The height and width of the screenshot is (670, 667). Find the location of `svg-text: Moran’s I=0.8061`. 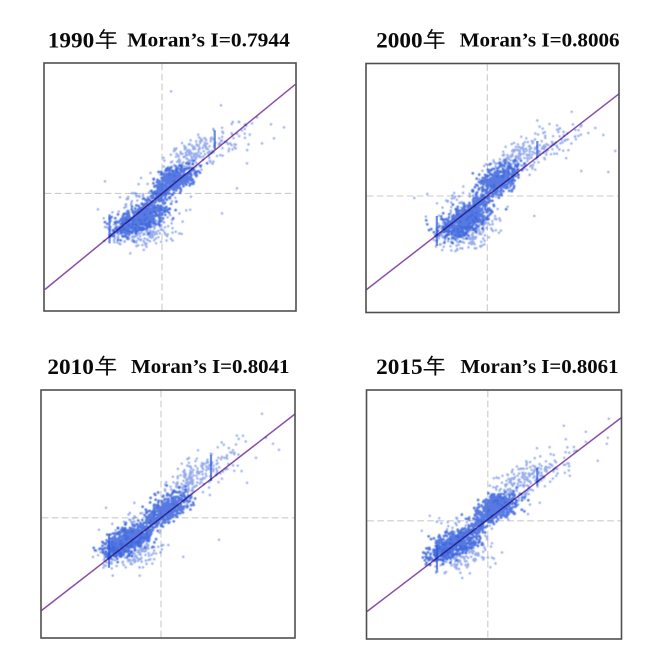

svg-text: Moran’s I=0.8061 is located at coordinates (540, 367).